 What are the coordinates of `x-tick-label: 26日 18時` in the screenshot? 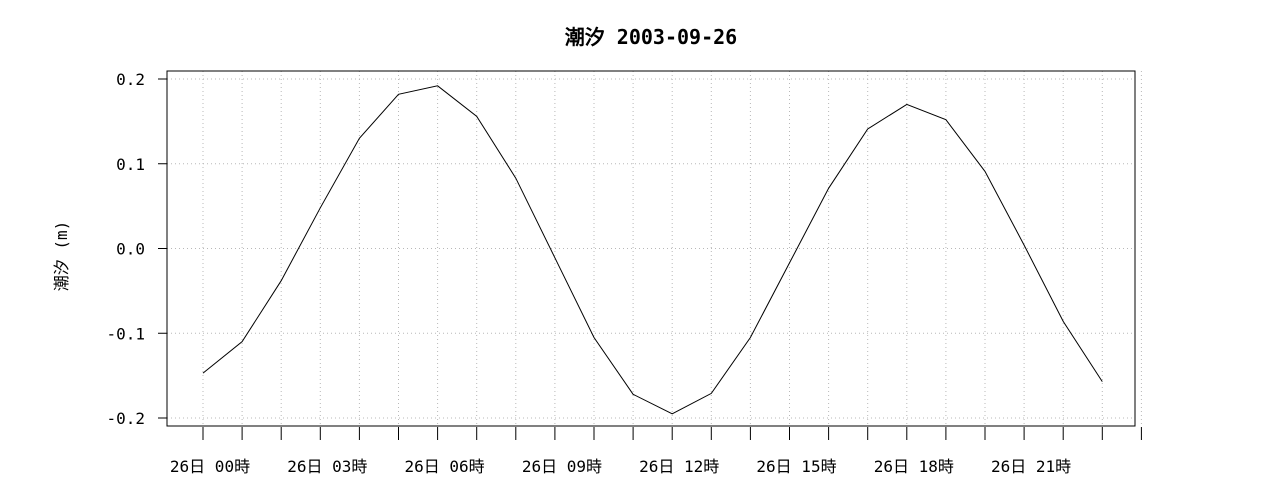 It's located at (914, 466).